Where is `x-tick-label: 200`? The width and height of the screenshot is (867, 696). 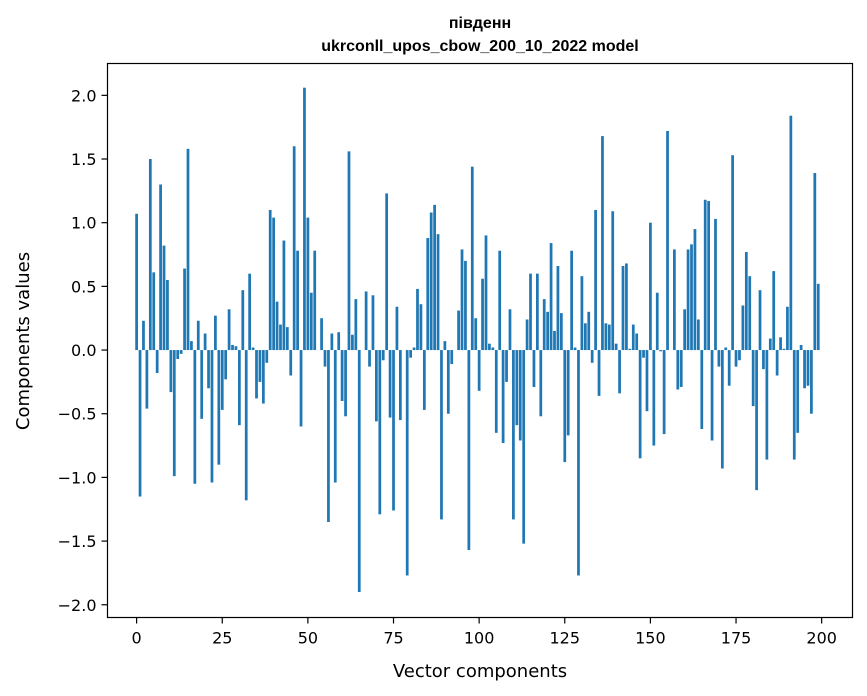 x-tick-label: 200 is located at coordinates (821, 638).